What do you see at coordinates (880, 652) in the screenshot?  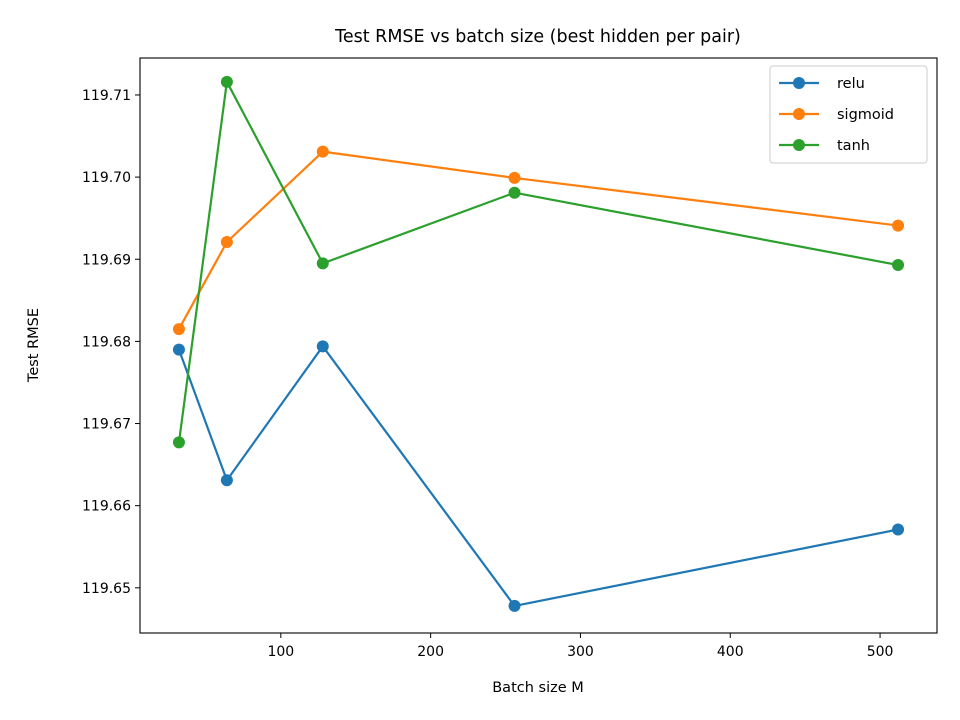 I see `x-tick-label: 500` at bounding box center [880, 652].